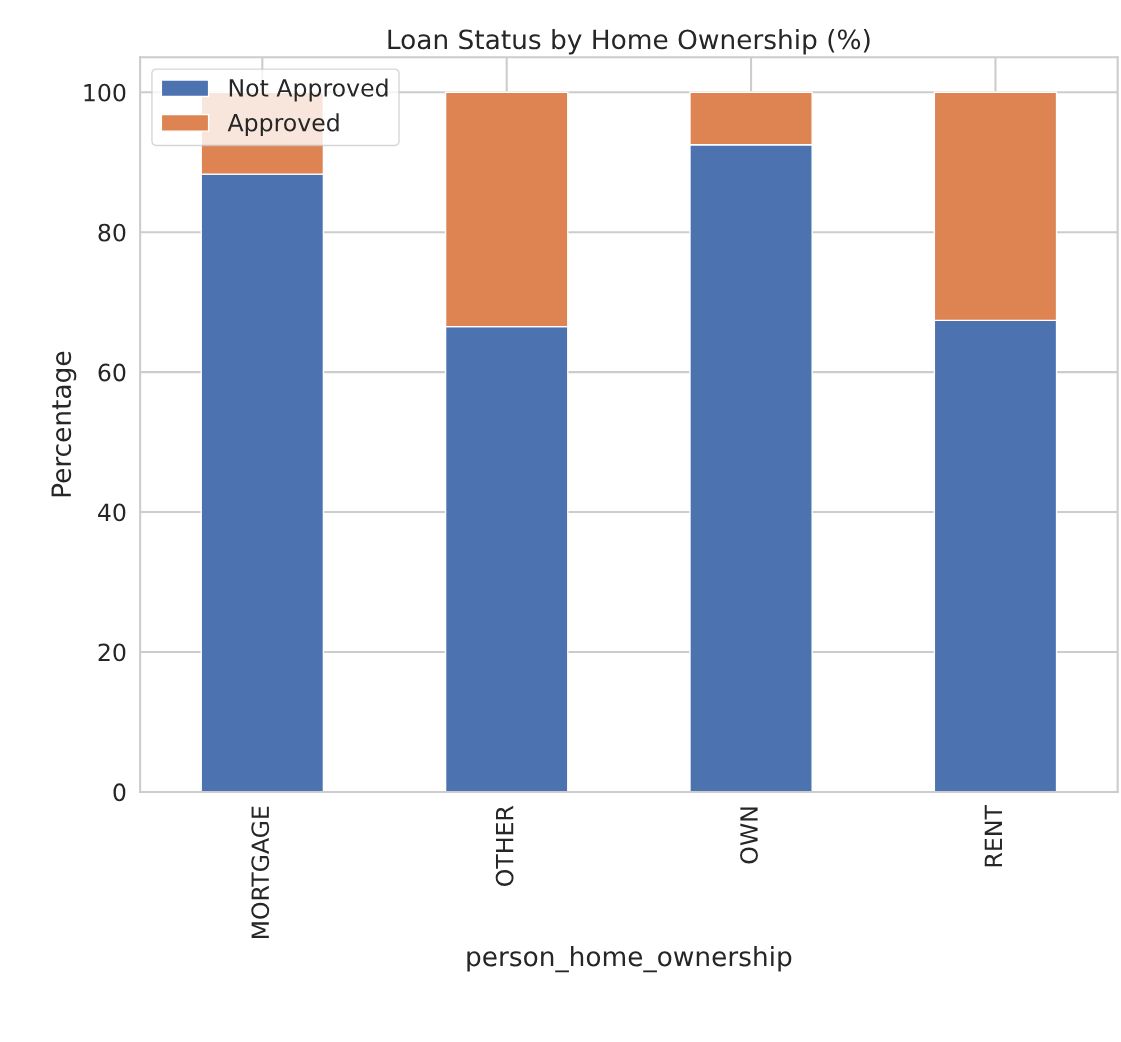 Image resolution: width=1121 pixels, height=1042 pixels. I want to click on y-tick-label: 100, so click(105, 92).